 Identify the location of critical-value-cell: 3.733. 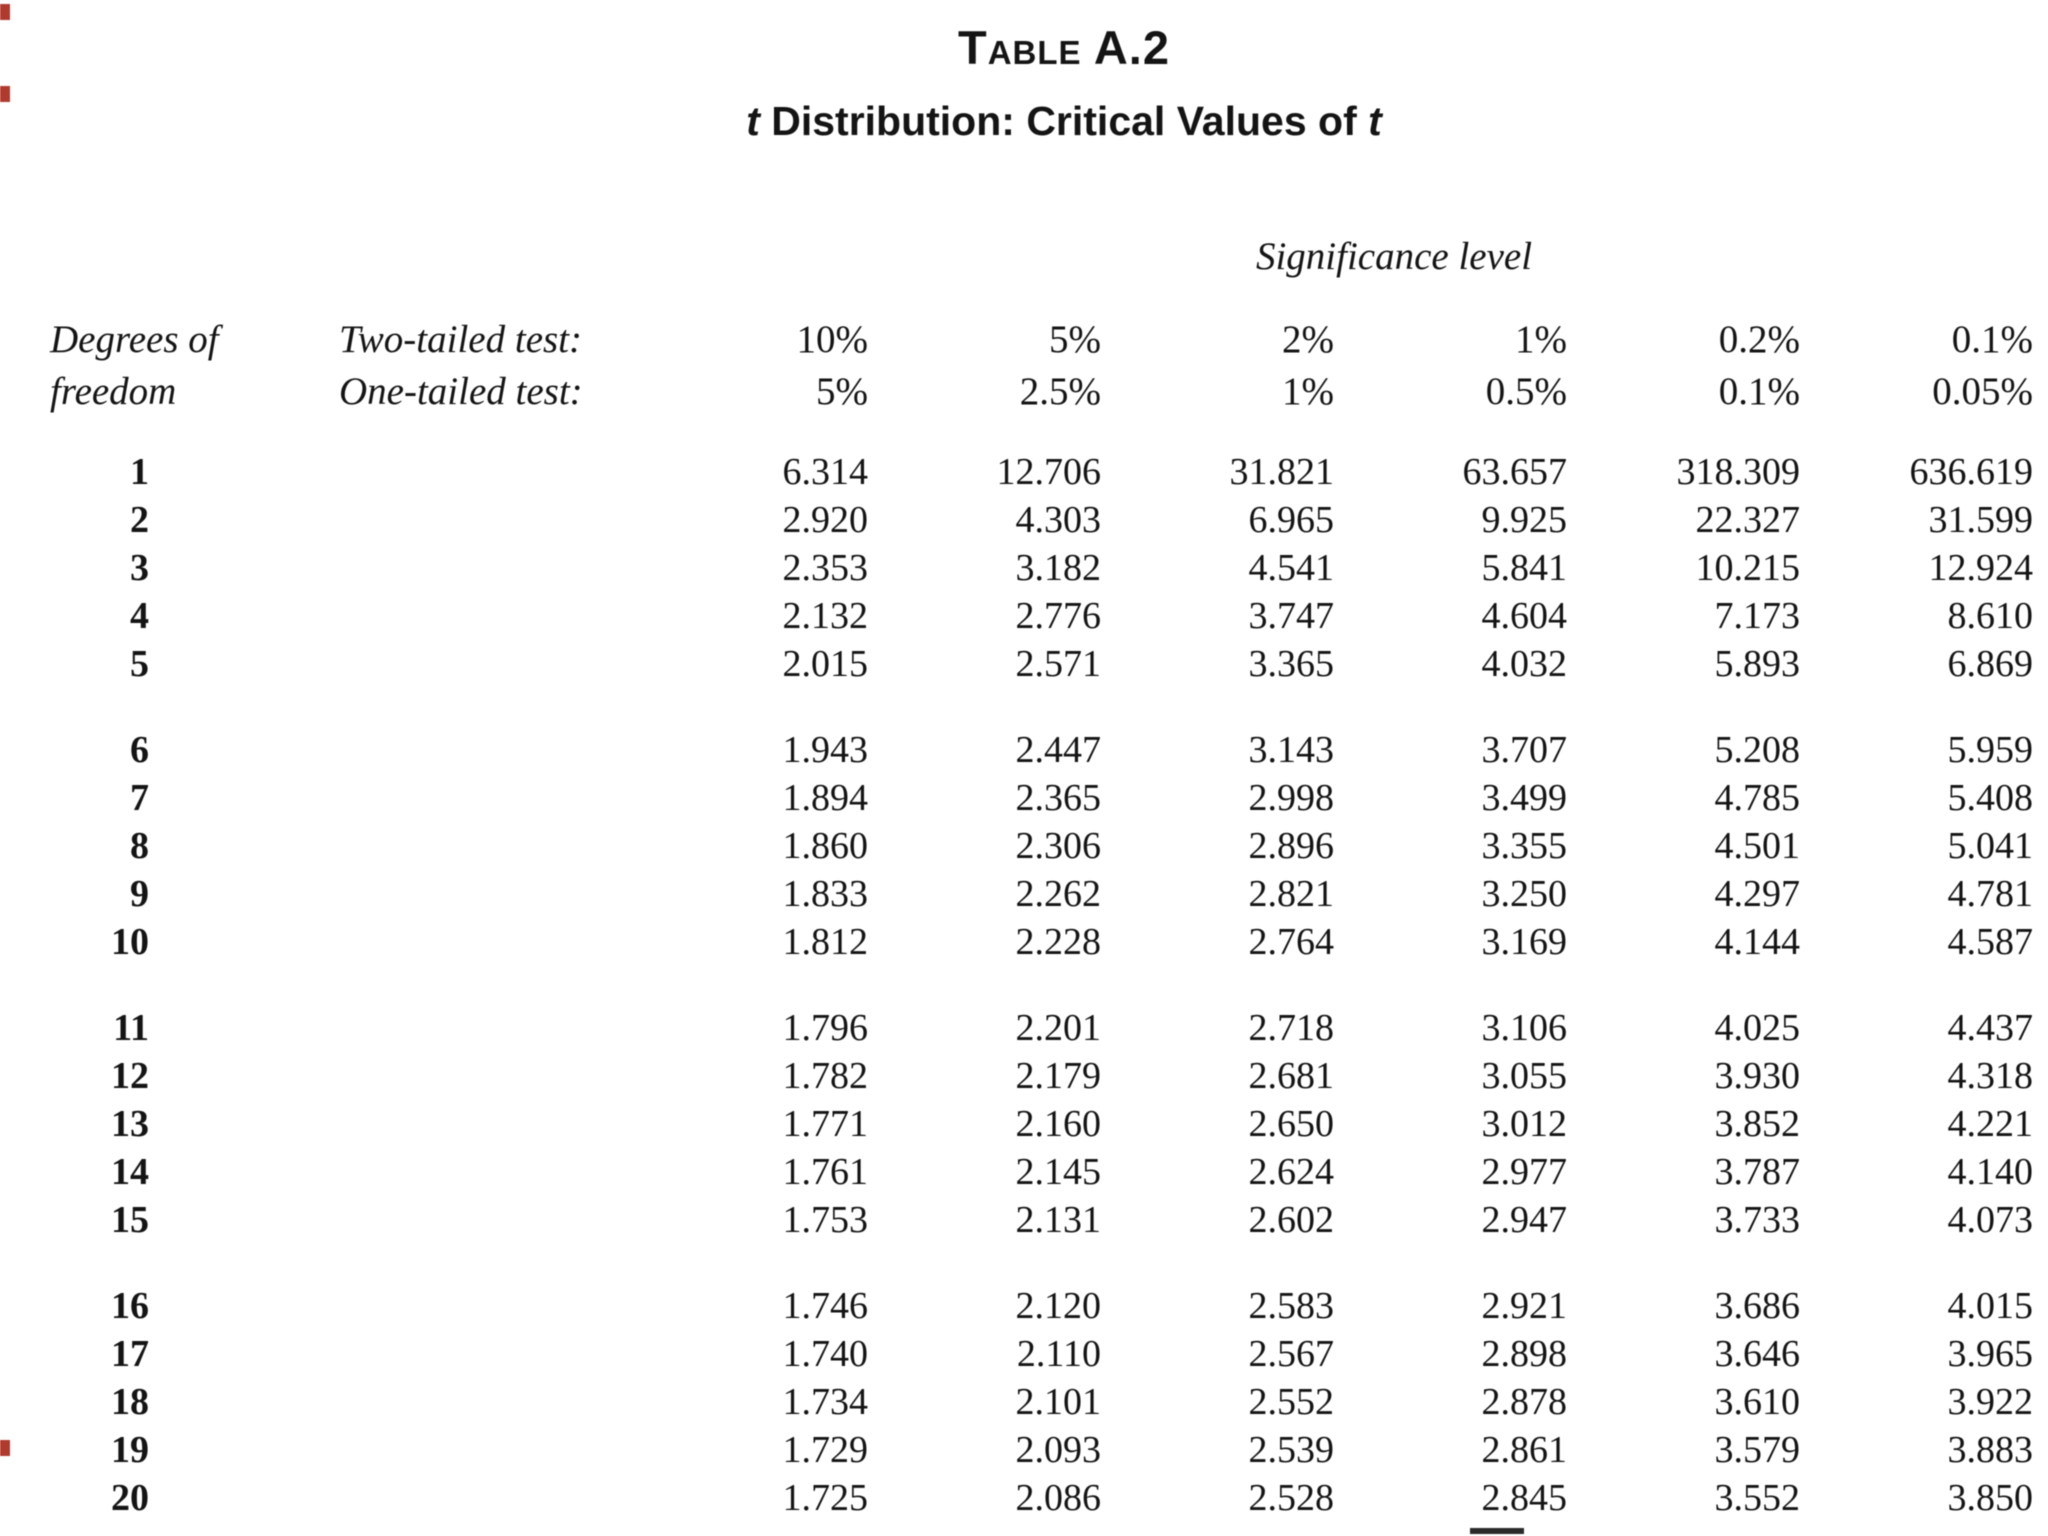
(1757, 1220).